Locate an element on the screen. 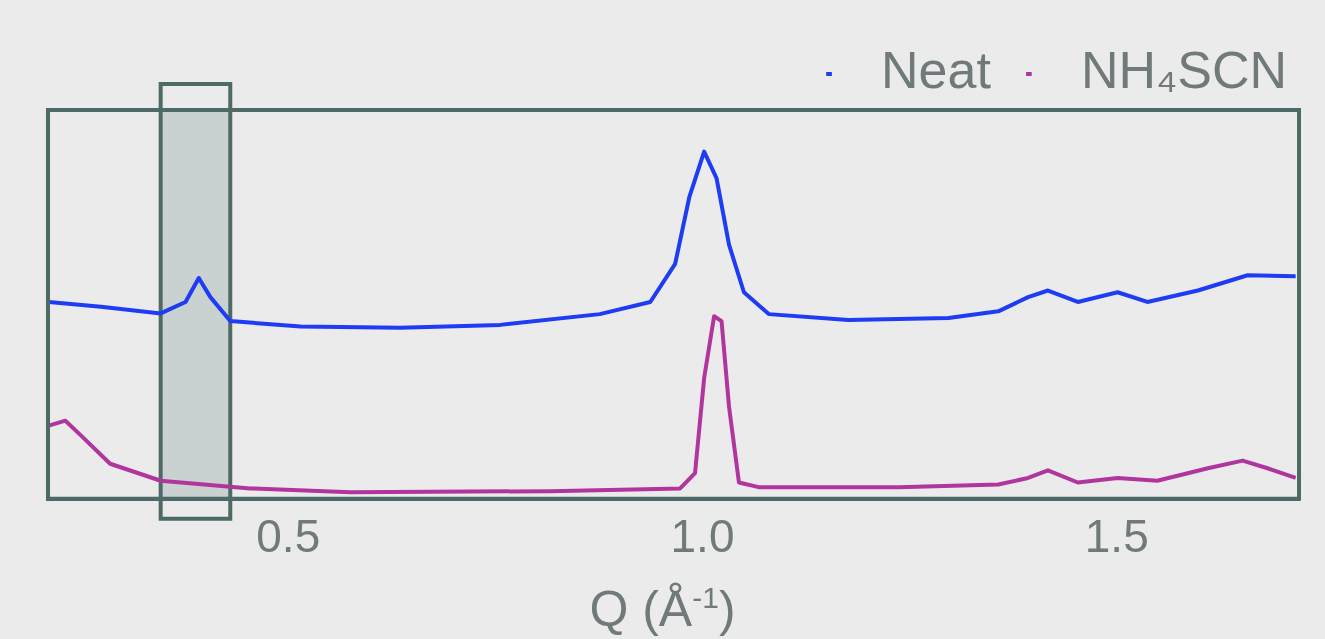 The height and width of the screenshot is (639, 1325). x-tick-label: 0.5 is located at coordinates (288, 536).